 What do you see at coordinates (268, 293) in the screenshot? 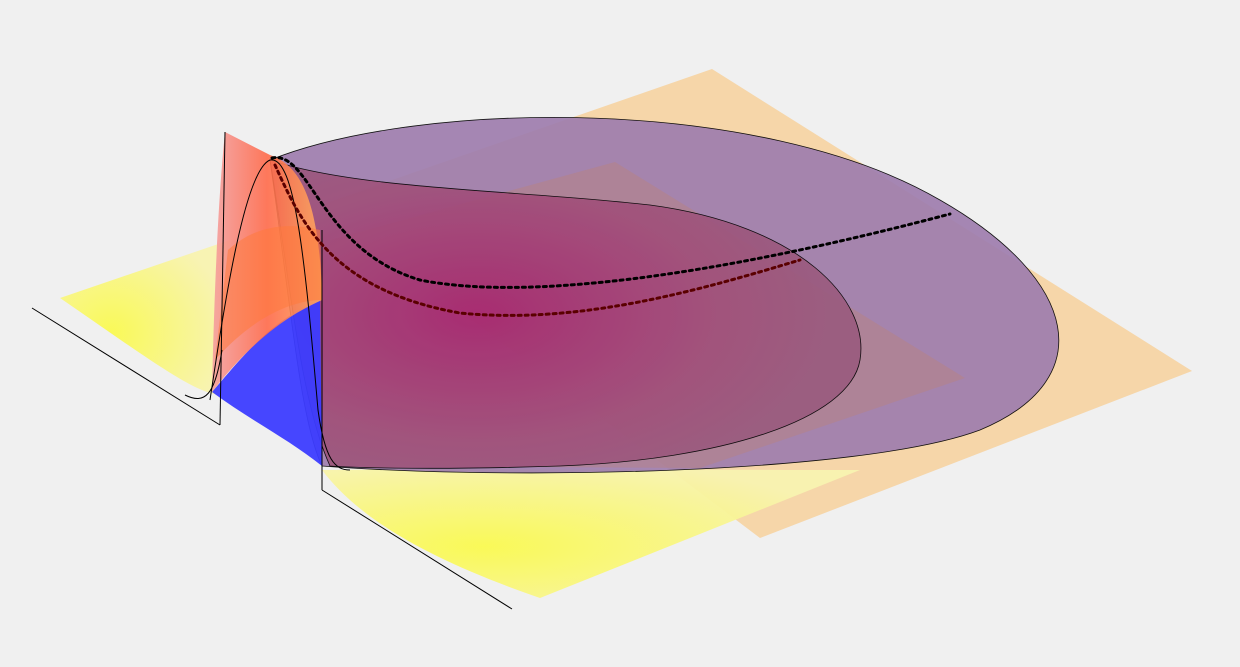
I see `peak-orange-band` at bounding box center [268, 293].